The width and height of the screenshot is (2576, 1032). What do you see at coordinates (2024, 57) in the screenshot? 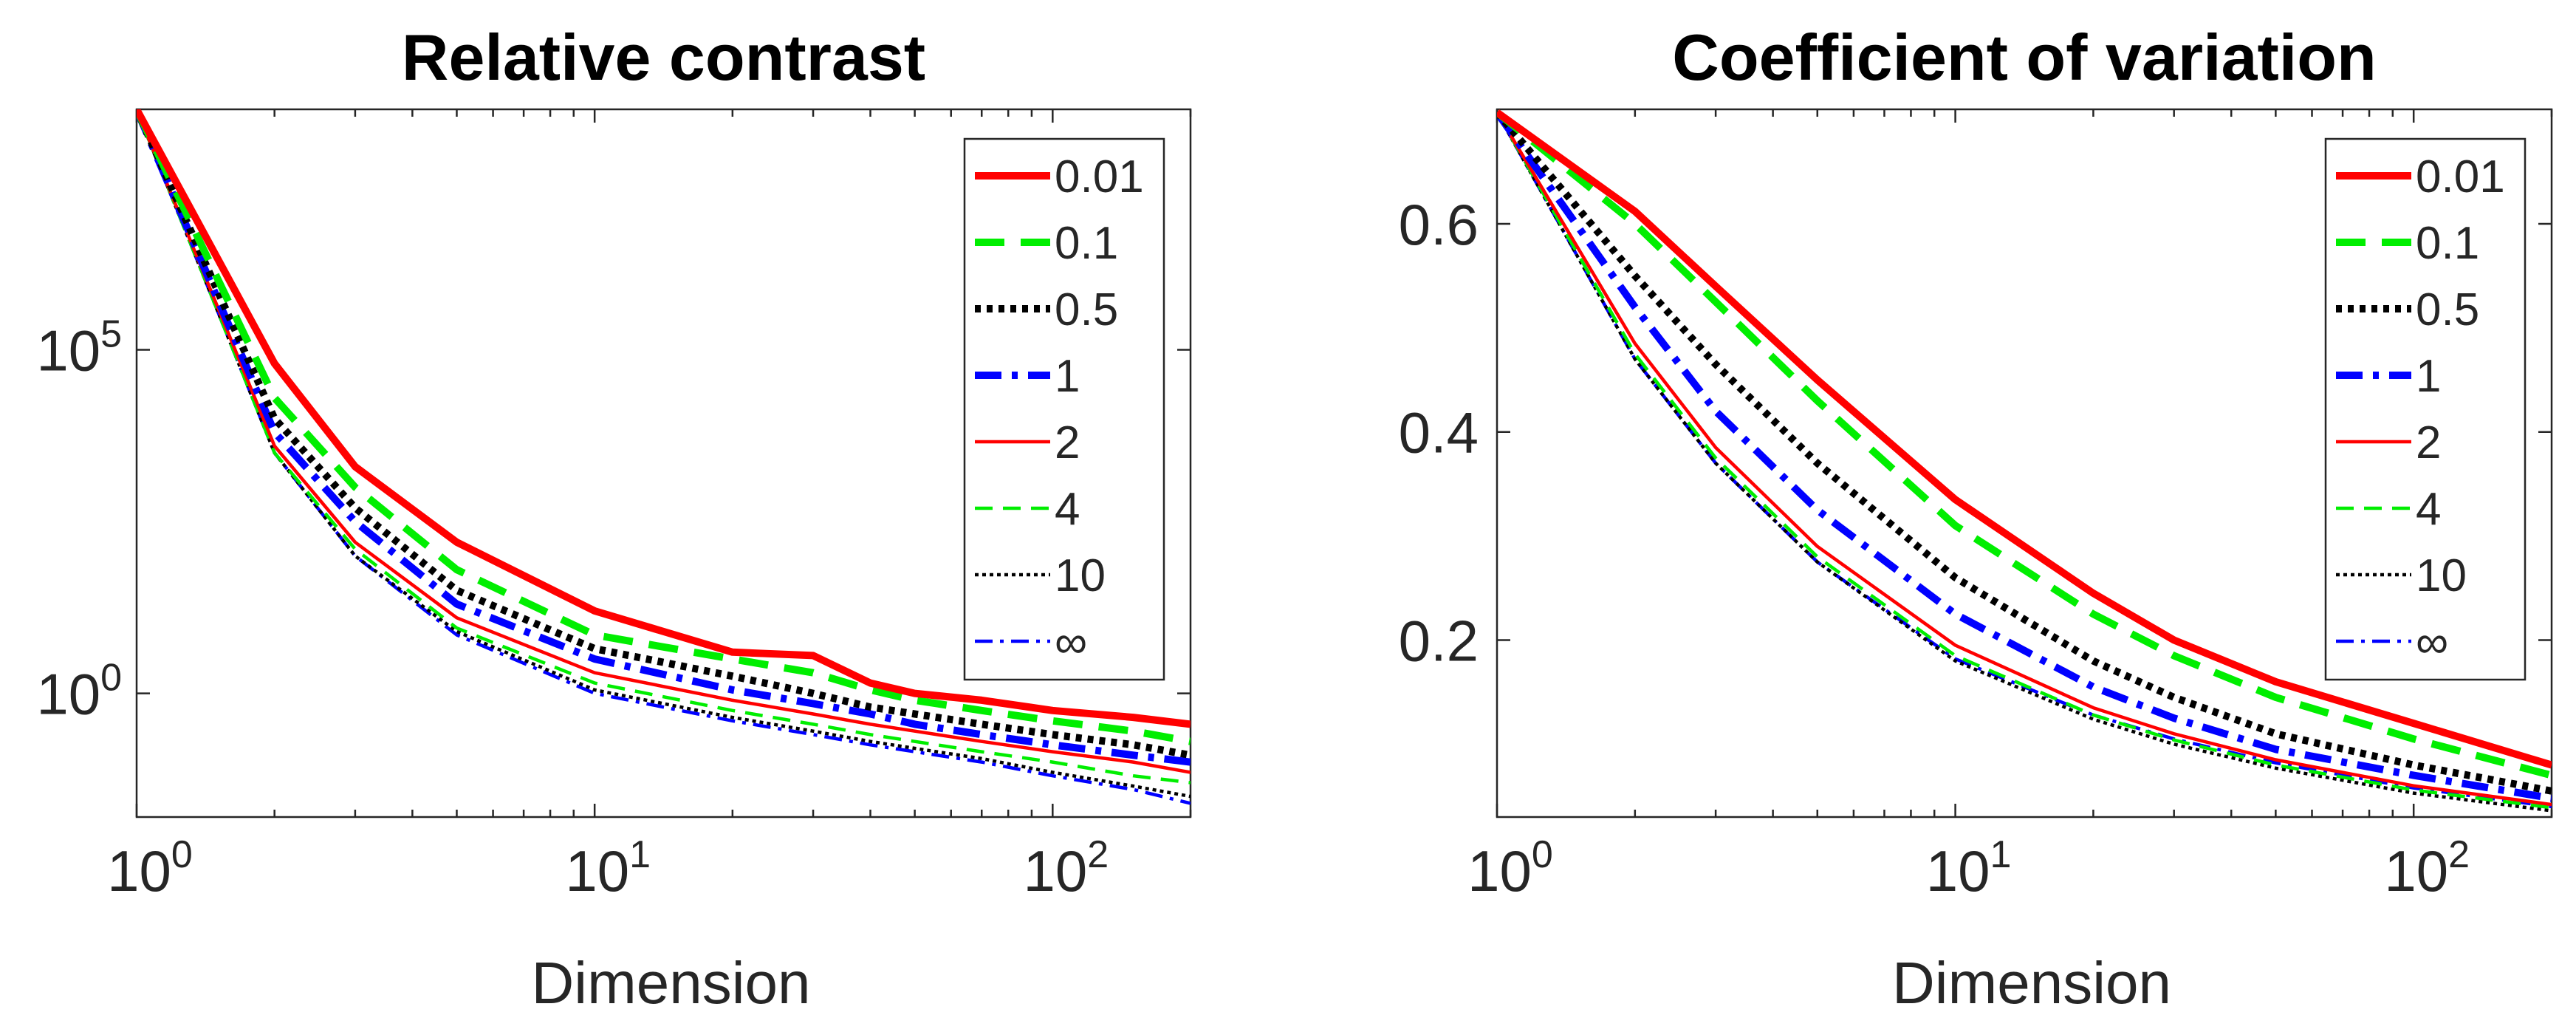
I see `chart-title: Coefficient of variation` at bounding box center [2024, 57].